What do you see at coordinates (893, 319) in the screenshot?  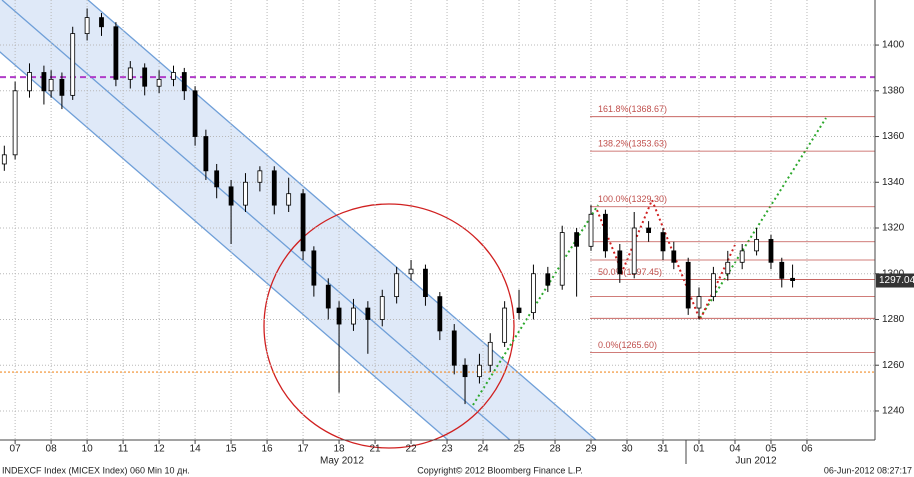 I see `y-tick-label: 1280` at bounding box center [893, 319].